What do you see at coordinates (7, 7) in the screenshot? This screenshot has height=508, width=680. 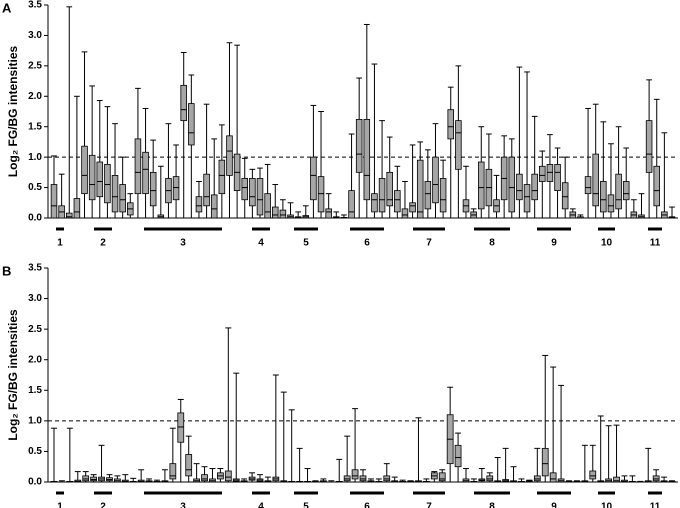 I see `panel-label: A` at bounding box center [7, 7].